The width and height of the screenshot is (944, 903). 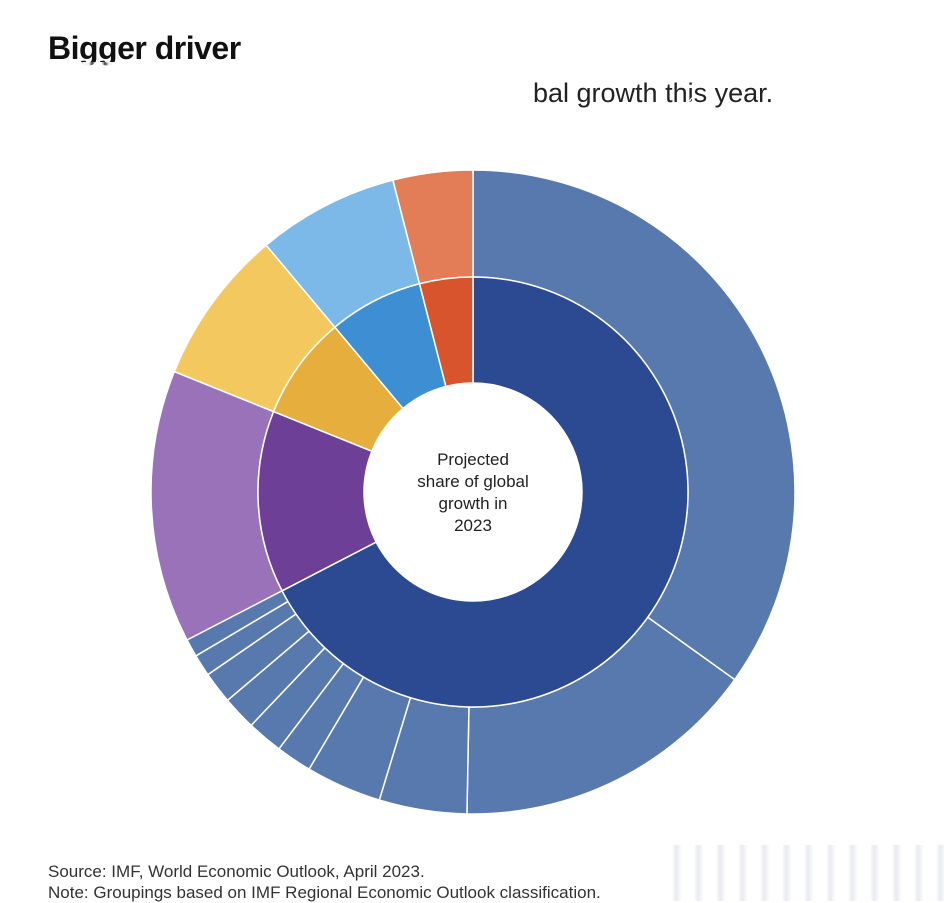 I want to click on outer-label-bangladesh: Bangladesh 1.8%, so click(x=720, y=122).